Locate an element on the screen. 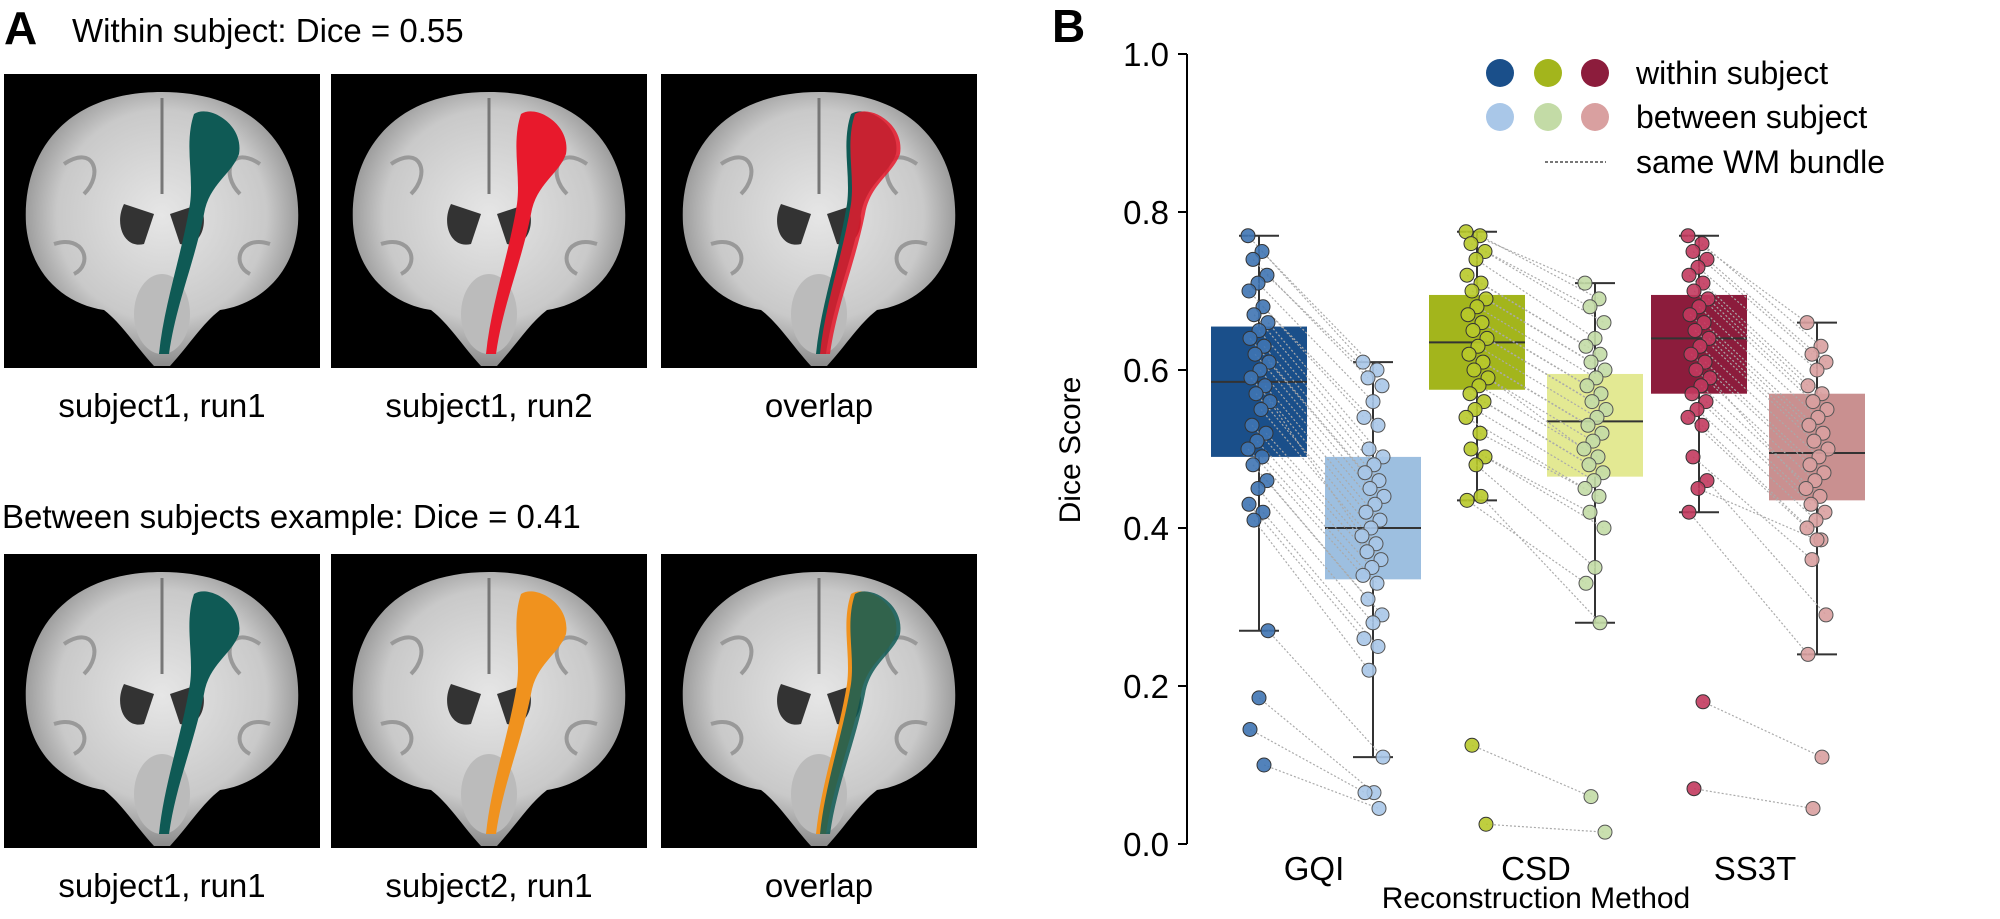  y-tick-label: 1.0 is located at coordinates (1146, 54).